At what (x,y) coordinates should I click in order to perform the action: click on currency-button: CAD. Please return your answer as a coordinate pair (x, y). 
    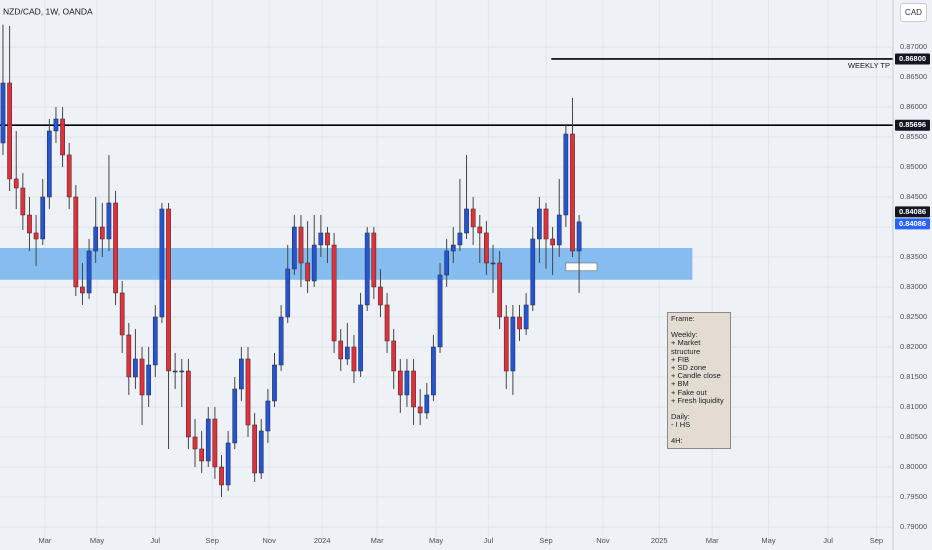
    Looking at the image, I should click on (913, 12).